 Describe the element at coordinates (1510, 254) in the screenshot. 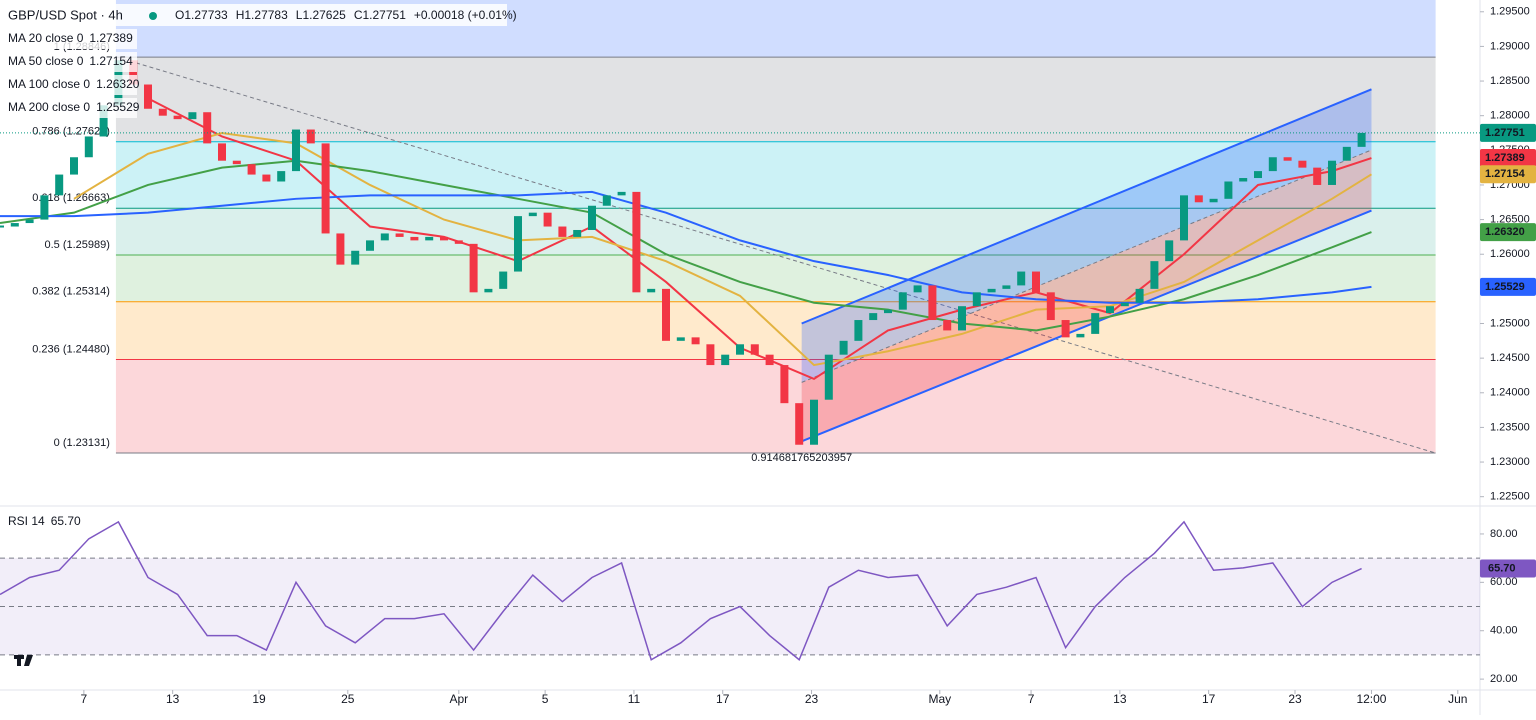

I see `y-tick-label: 1.26000` at that location.